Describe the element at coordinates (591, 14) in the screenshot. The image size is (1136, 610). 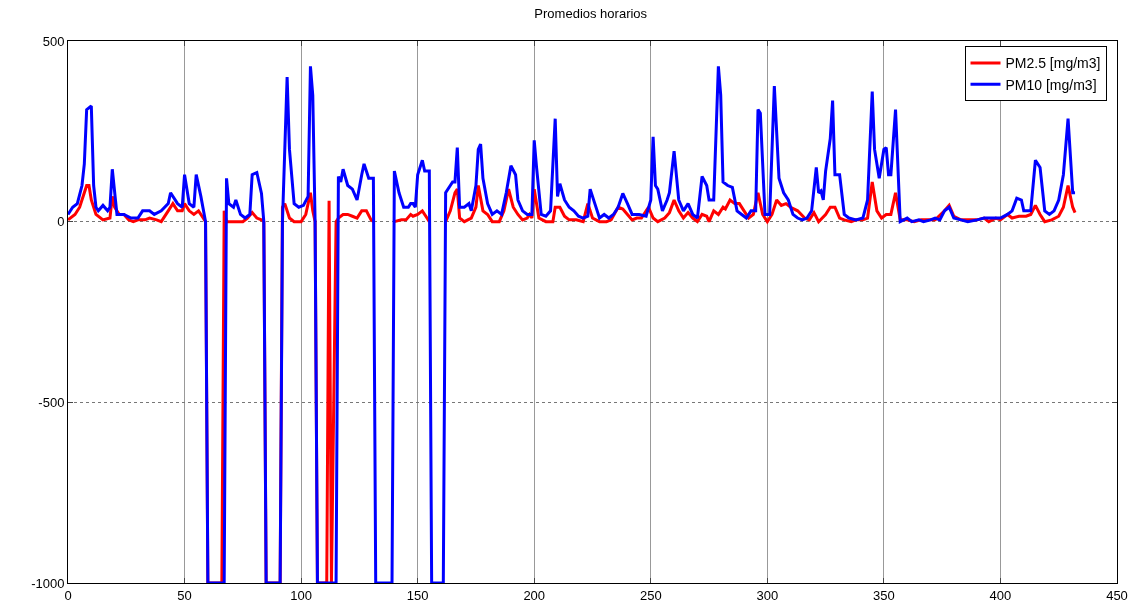
I see `chart-title: Promedios horarios` at that location.